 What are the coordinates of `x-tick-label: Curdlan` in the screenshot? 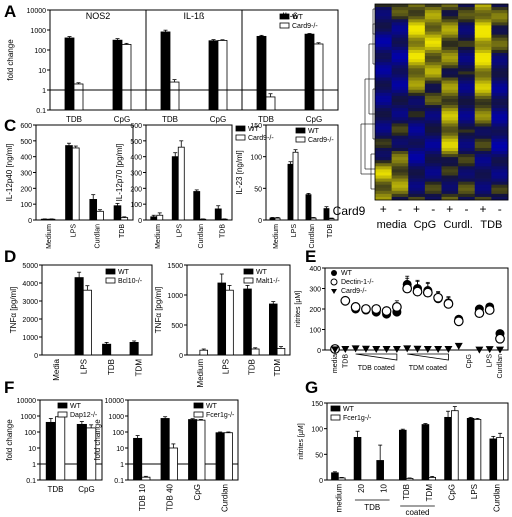 It's located at (224, 498).